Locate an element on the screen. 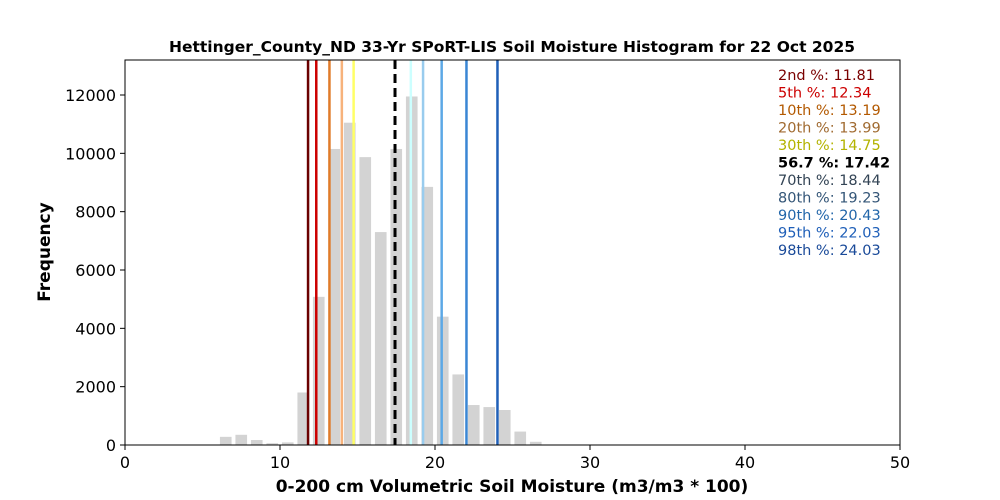 The width and height of the screenshot is (1000, 500). y-tick-label: 2000 is located at coordinates (95, 387).